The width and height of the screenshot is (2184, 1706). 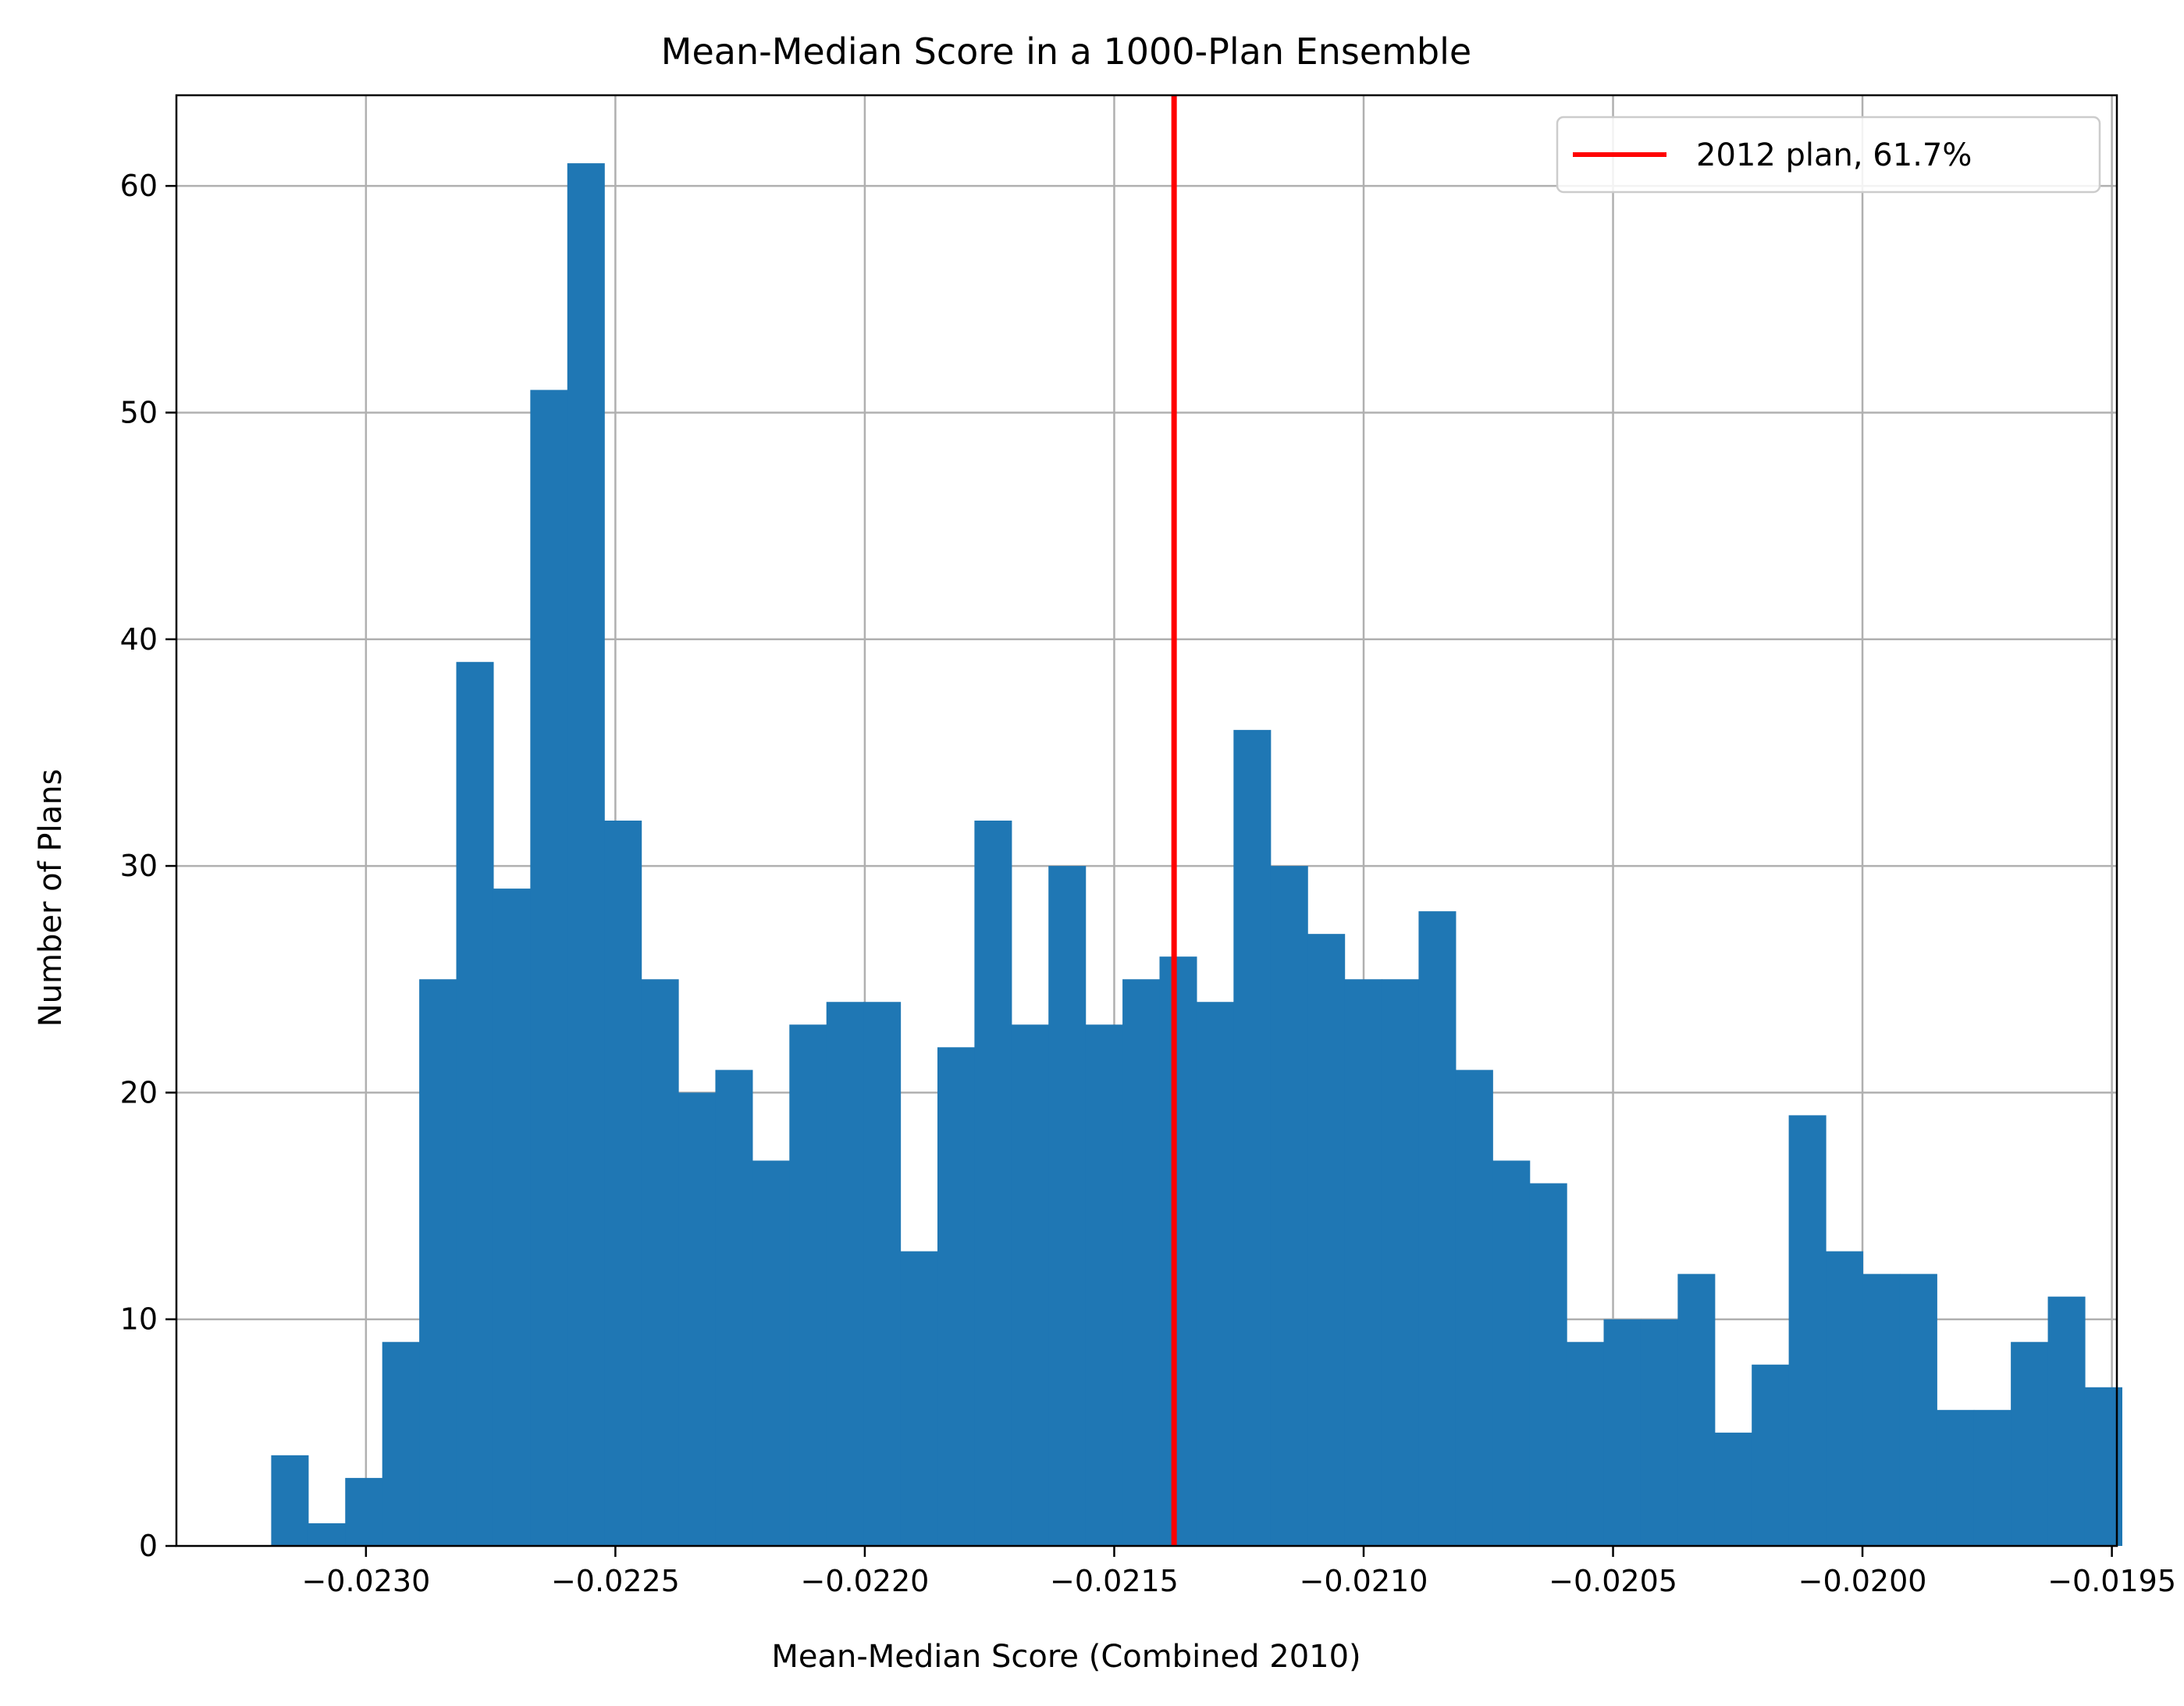 I want to click on x-tick-label: −0.0195, so click(x=2111, y=1581).